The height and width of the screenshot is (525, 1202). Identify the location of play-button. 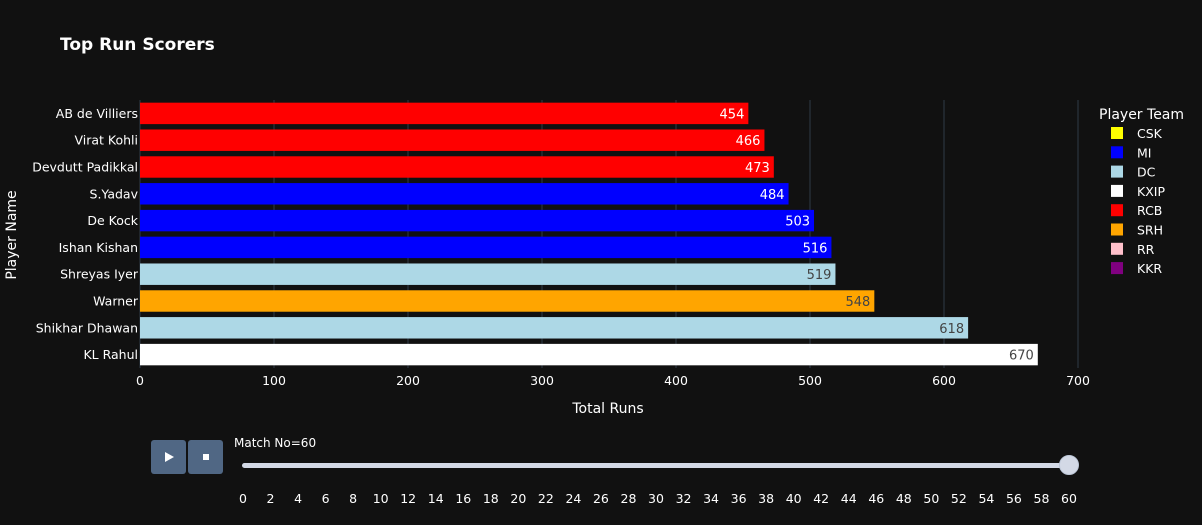
(168, 457).